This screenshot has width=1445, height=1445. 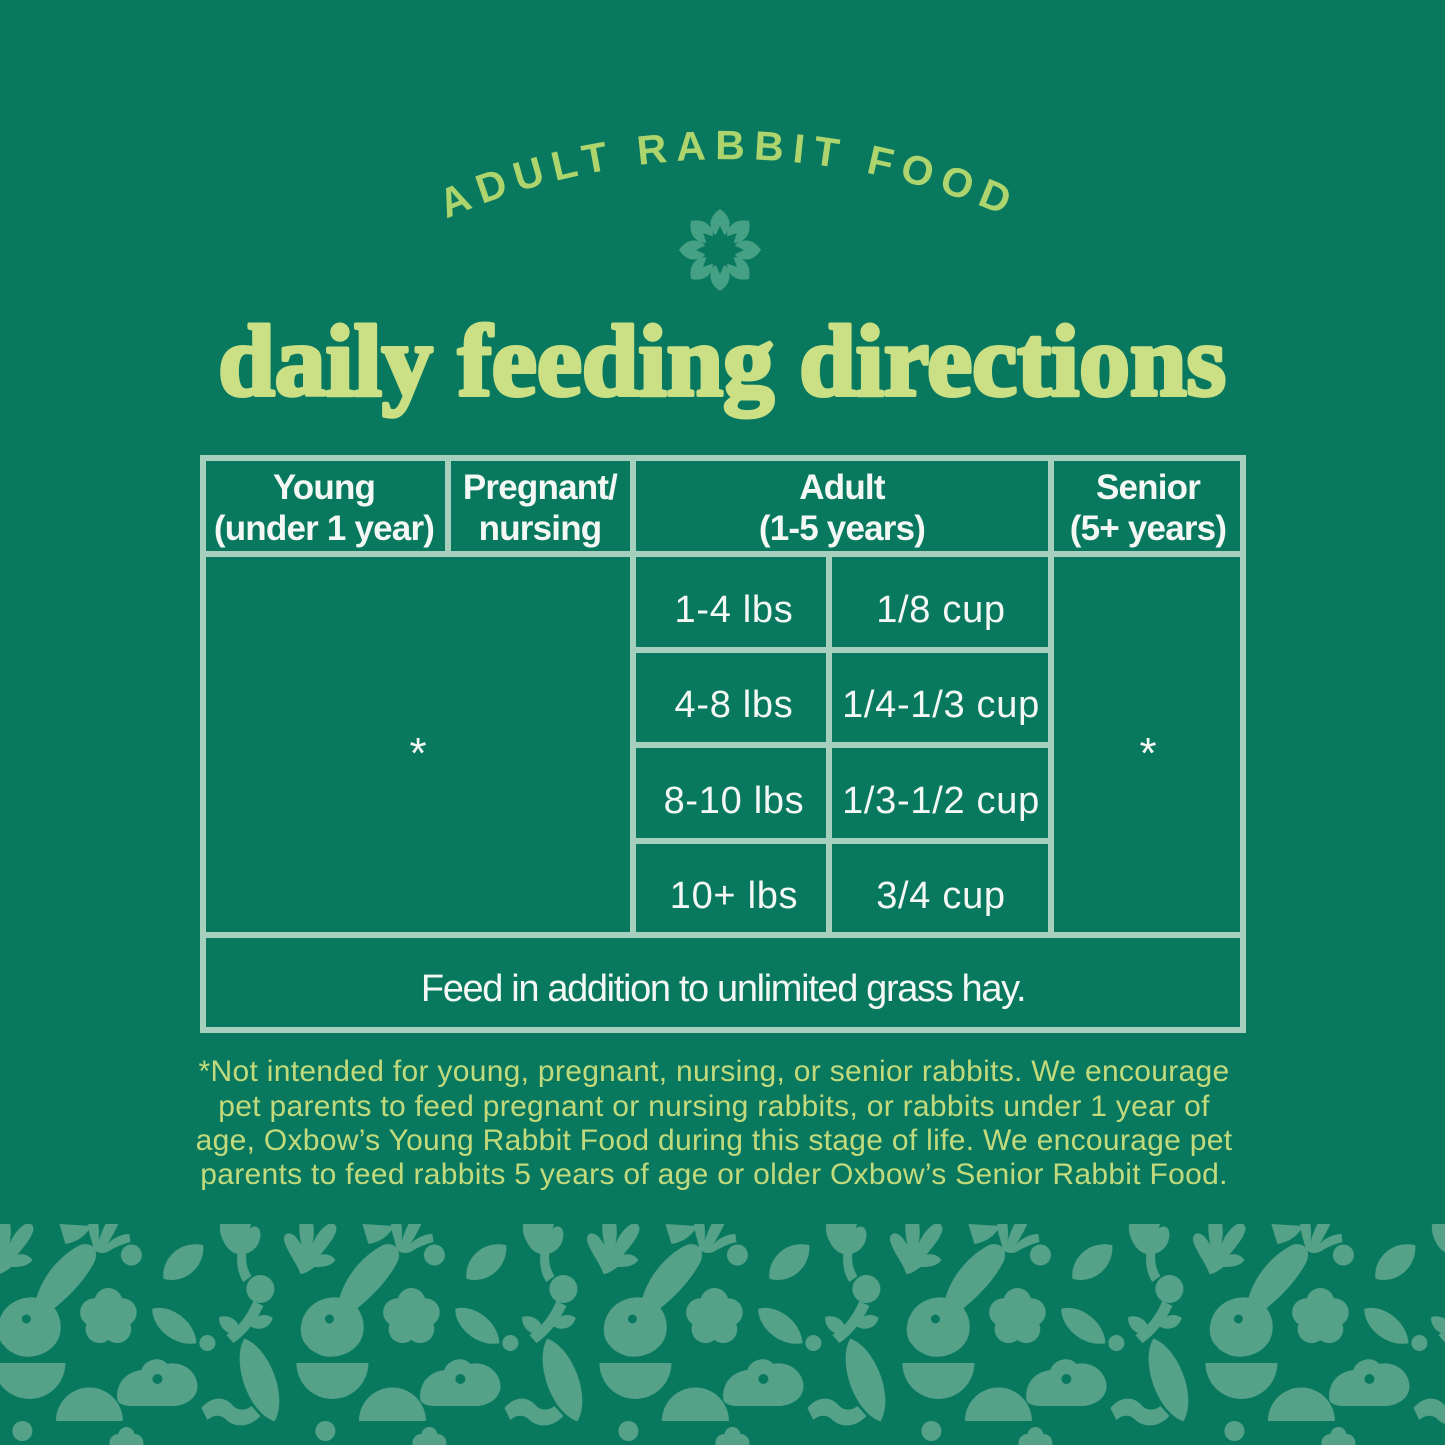 What do you see at coordinates (734, 705) in the screenshot?
I see `svg-text: 4-8 lbs` at bounding box center [734, 705].